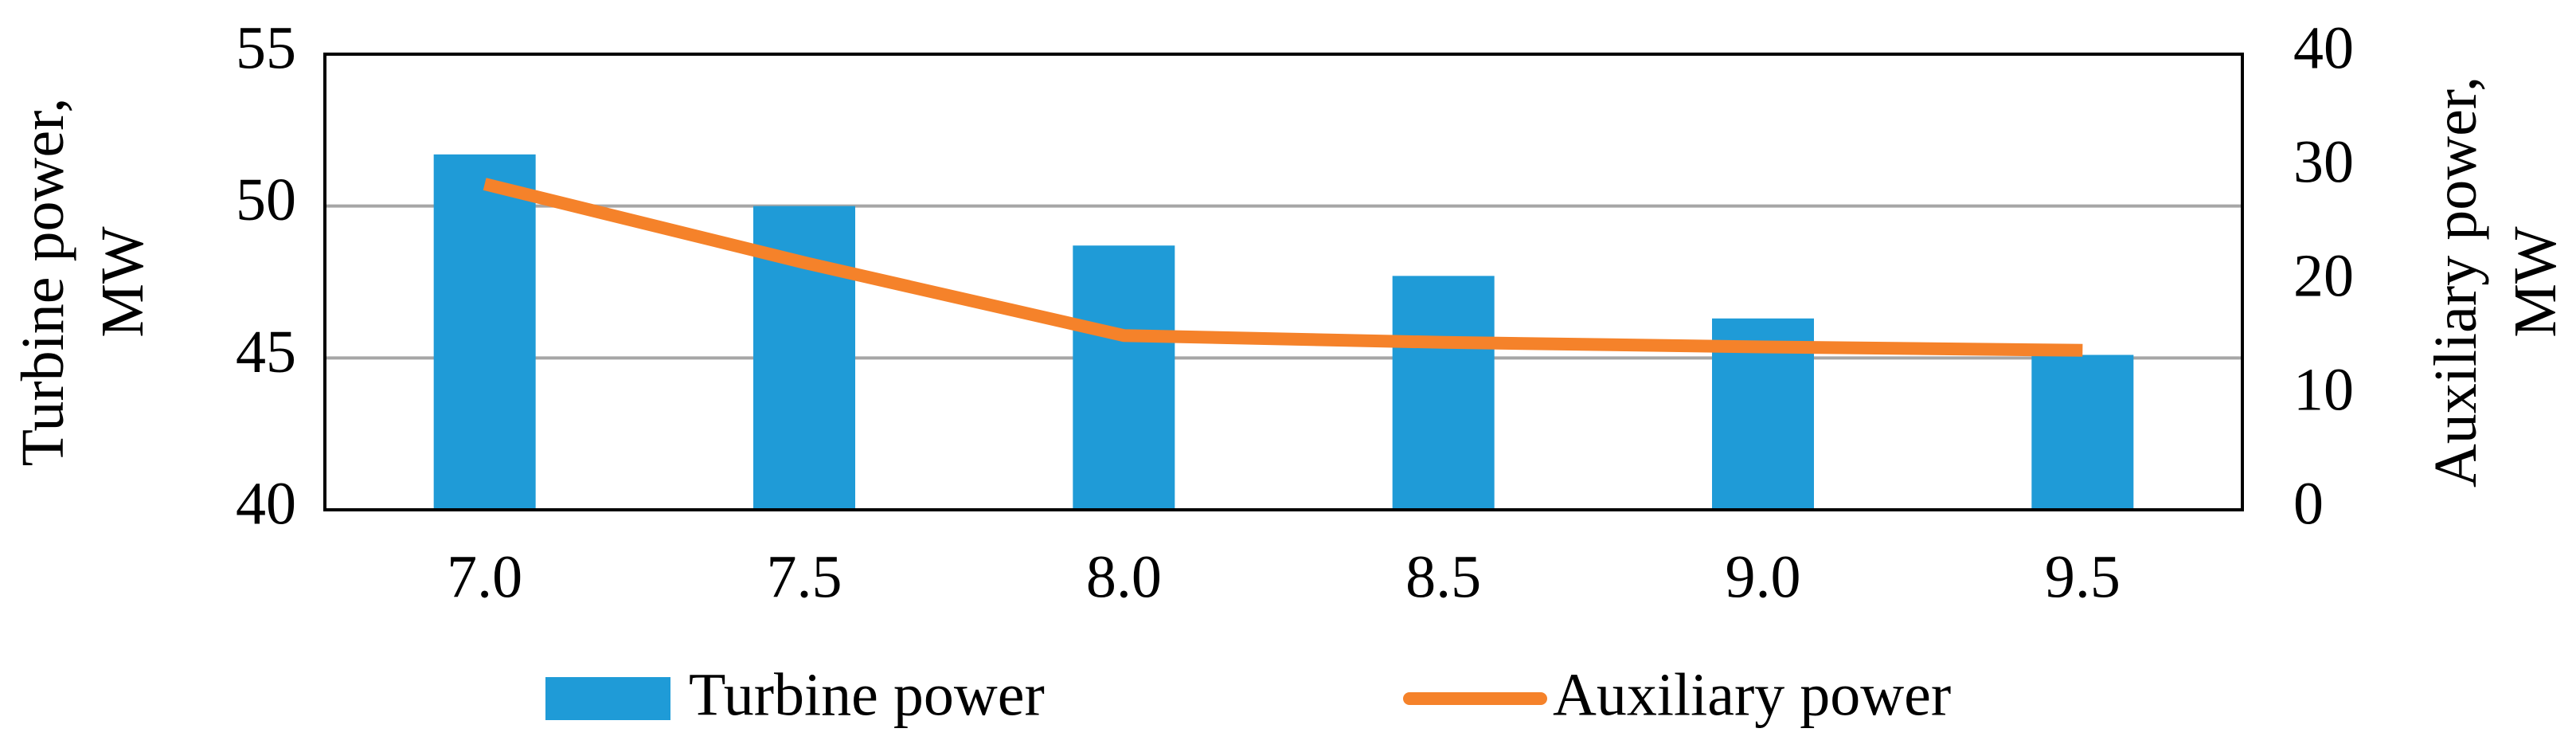 Image resolution: width=2576 pixels, height=748 pixels. Describe the element at coordinates (2495, 282) in the screenshot. I see `y2-axis-title: Auxiliary power, MW` at that location.